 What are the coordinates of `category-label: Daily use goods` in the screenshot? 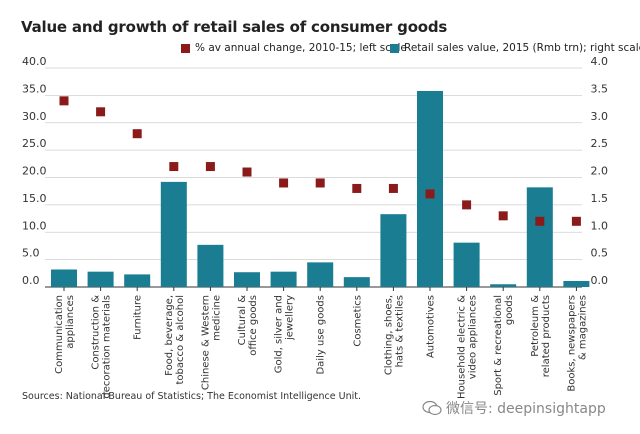 It's located at (321, 335).